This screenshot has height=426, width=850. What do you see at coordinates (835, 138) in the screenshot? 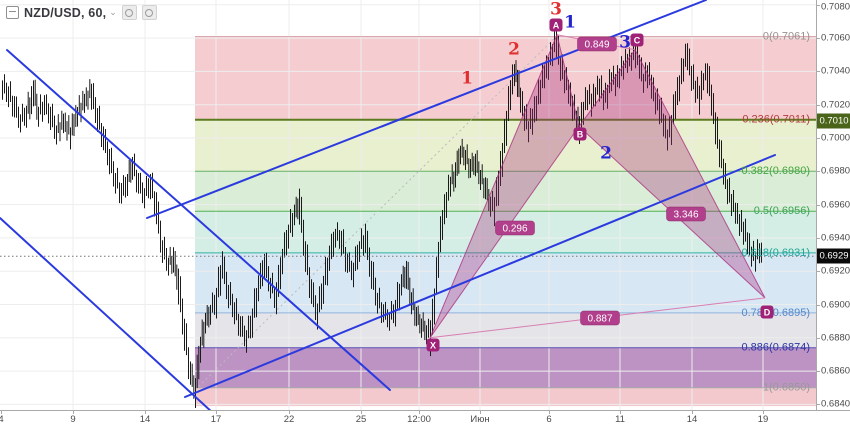
I see `price-tick-label: 0.7000` at bounding box center [835, 138].